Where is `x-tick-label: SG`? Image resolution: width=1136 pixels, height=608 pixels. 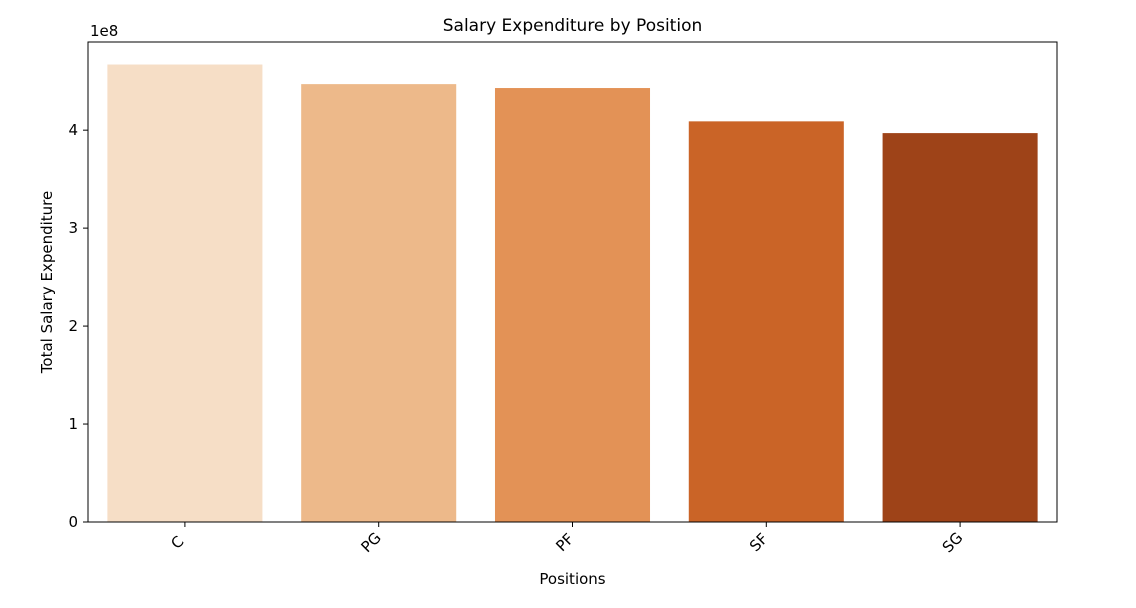
x-tick-label: SG is located at coordinates (953, 543).